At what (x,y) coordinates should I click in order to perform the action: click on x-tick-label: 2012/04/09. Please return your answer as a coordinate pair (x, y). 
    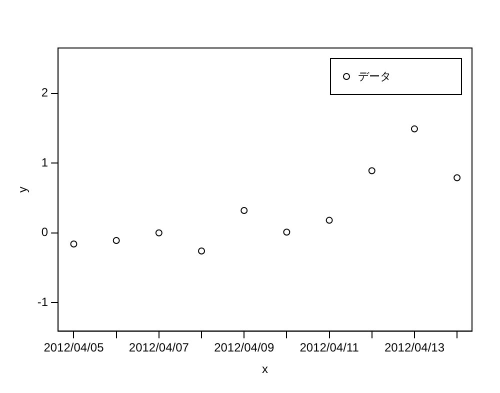
    Looking at the image, I should click on (244, 347).